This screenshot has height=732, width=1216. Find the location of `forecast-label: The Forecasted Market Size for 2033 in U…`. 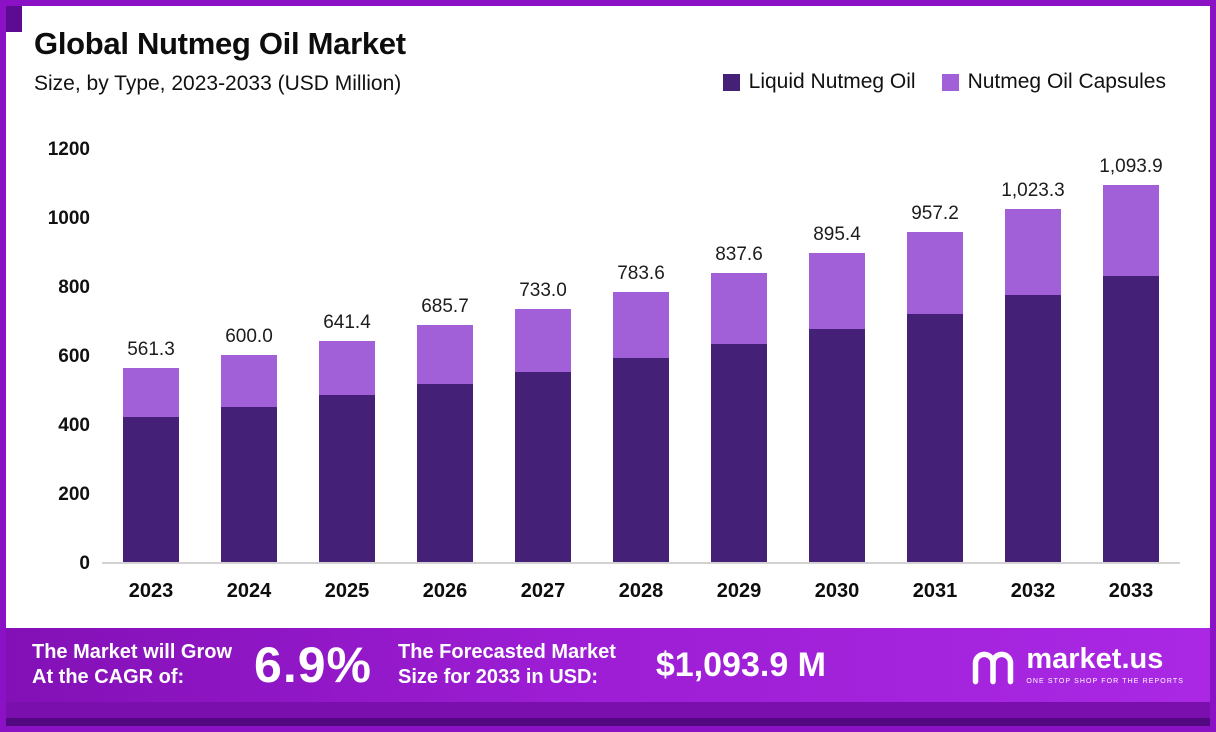

forecast-label: The Forecasted Market Size for 2033 in U… is located at coordinates (507, 665).